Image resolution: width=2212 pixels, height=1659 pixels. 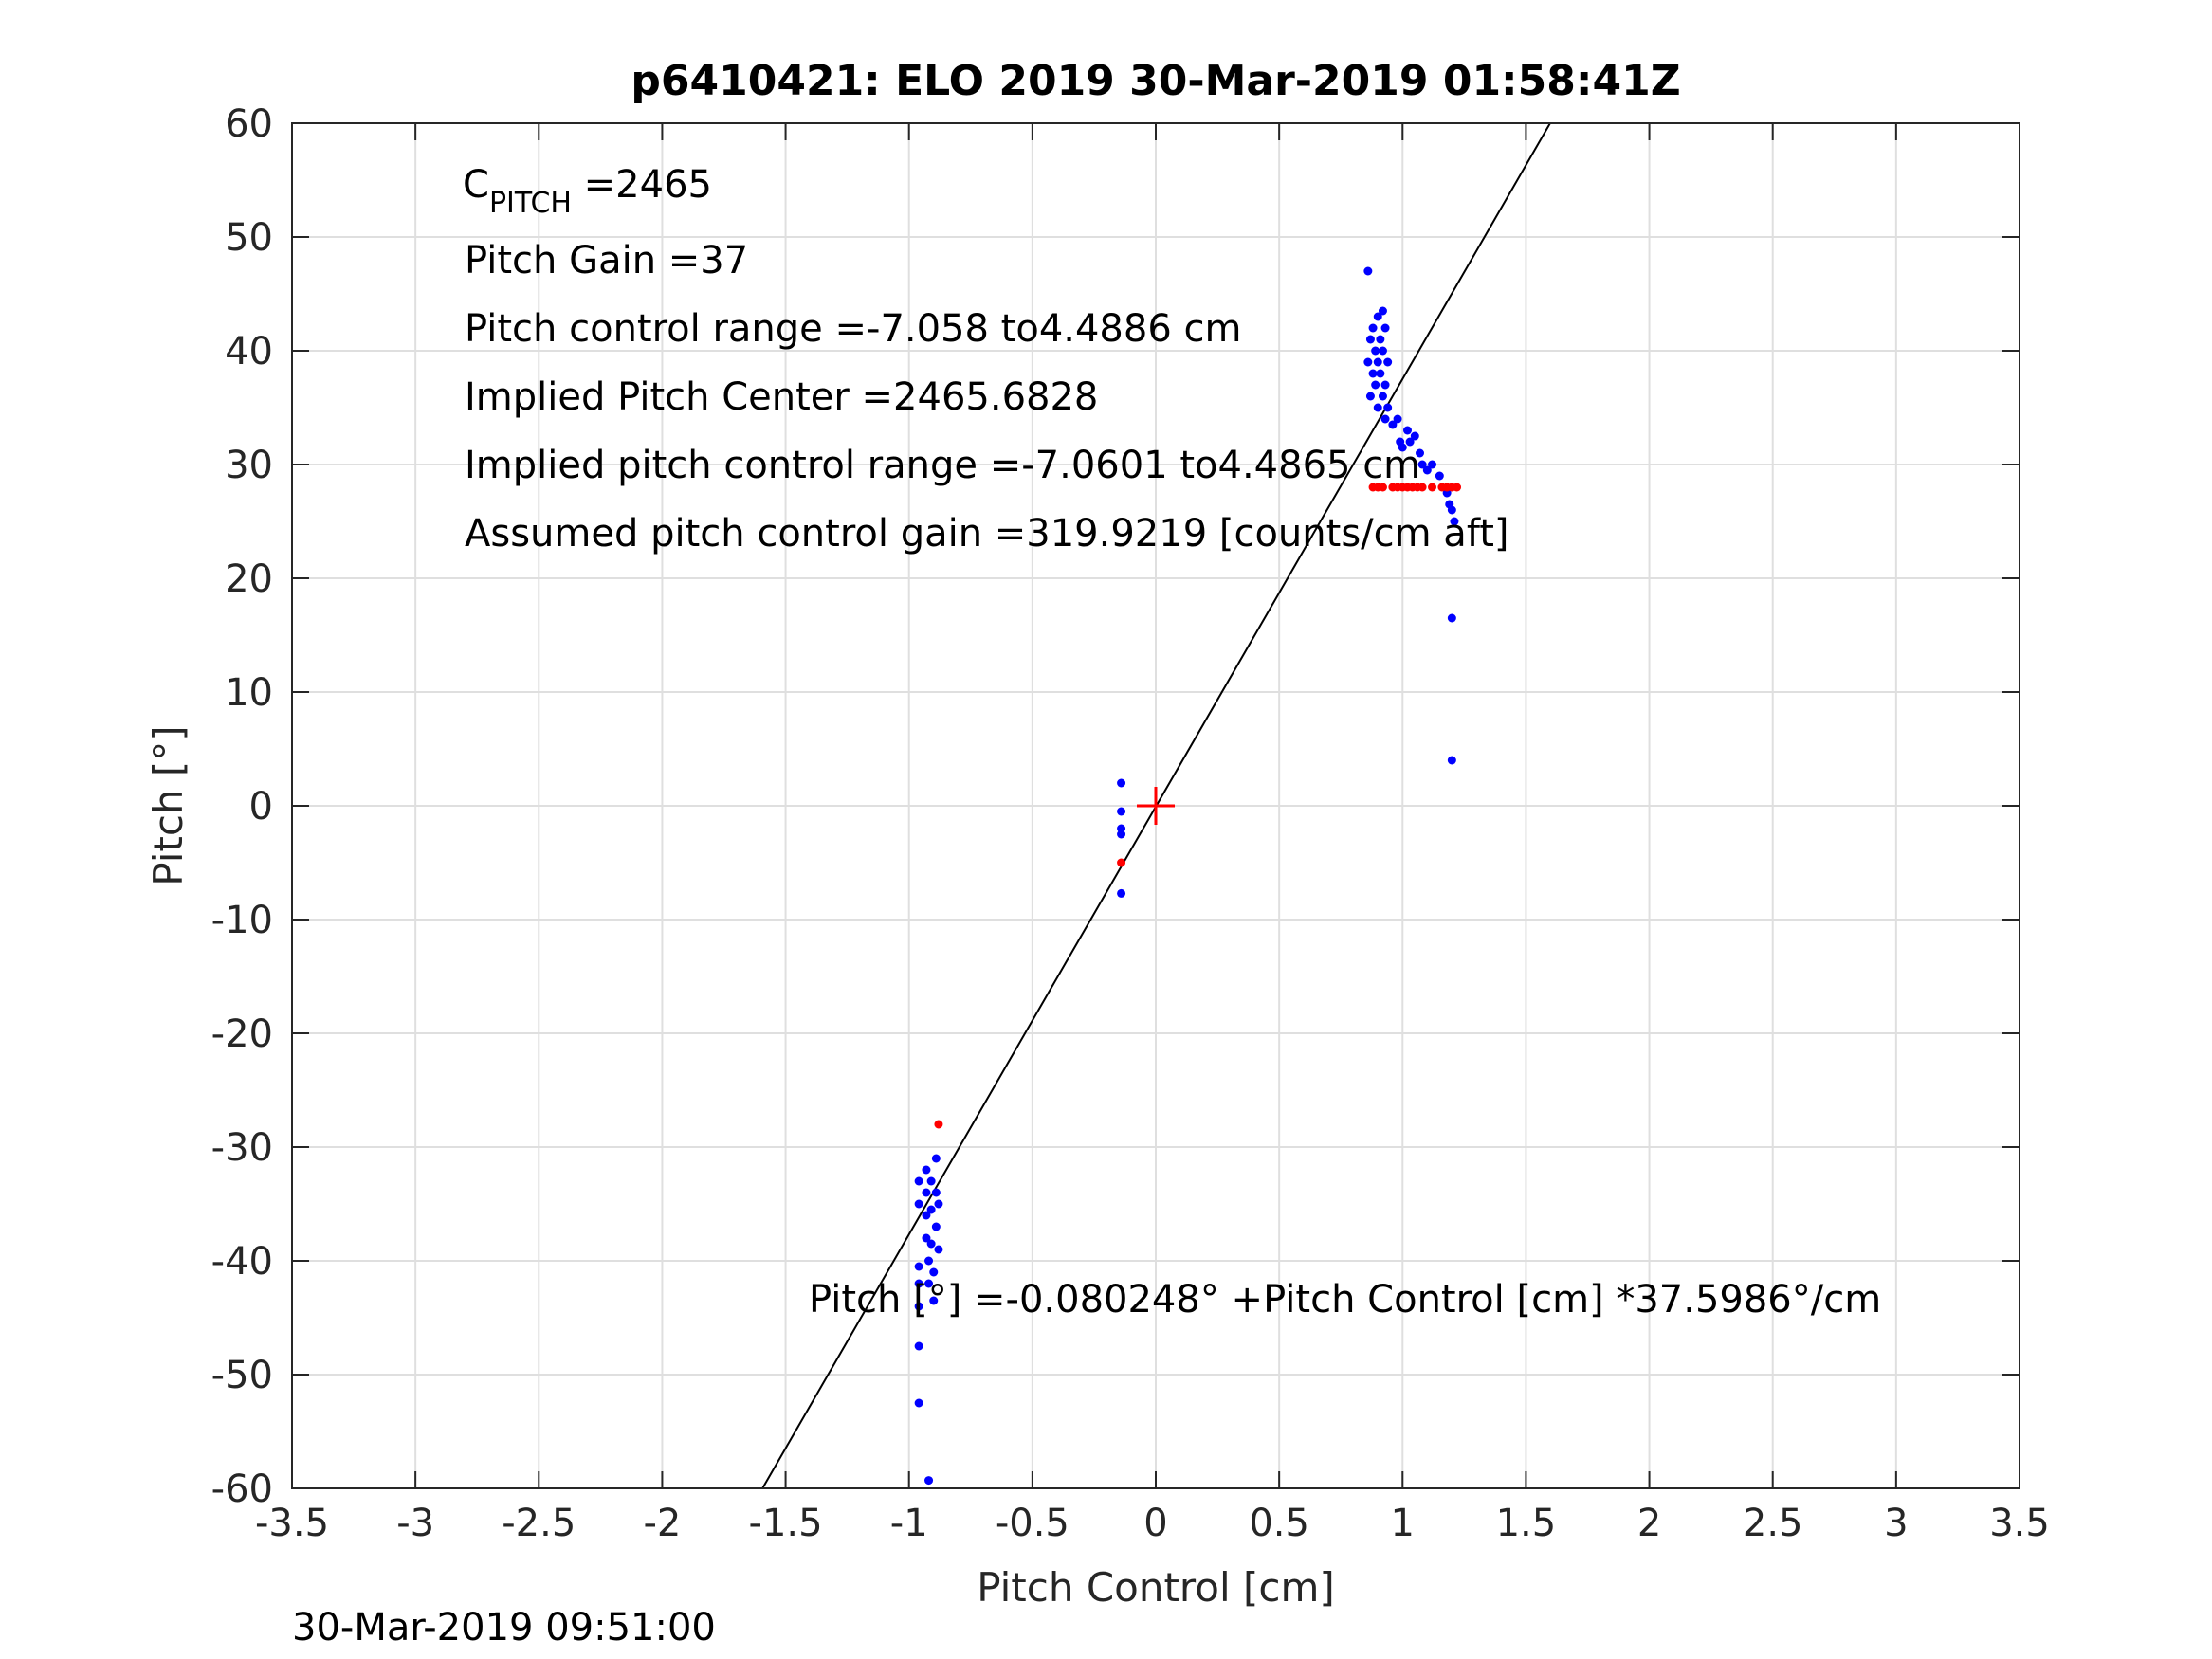 What do you see at coordinates (242, 920) in the screenshot?
I see `y-tick-label: -10` at bounding box center [242, 920].